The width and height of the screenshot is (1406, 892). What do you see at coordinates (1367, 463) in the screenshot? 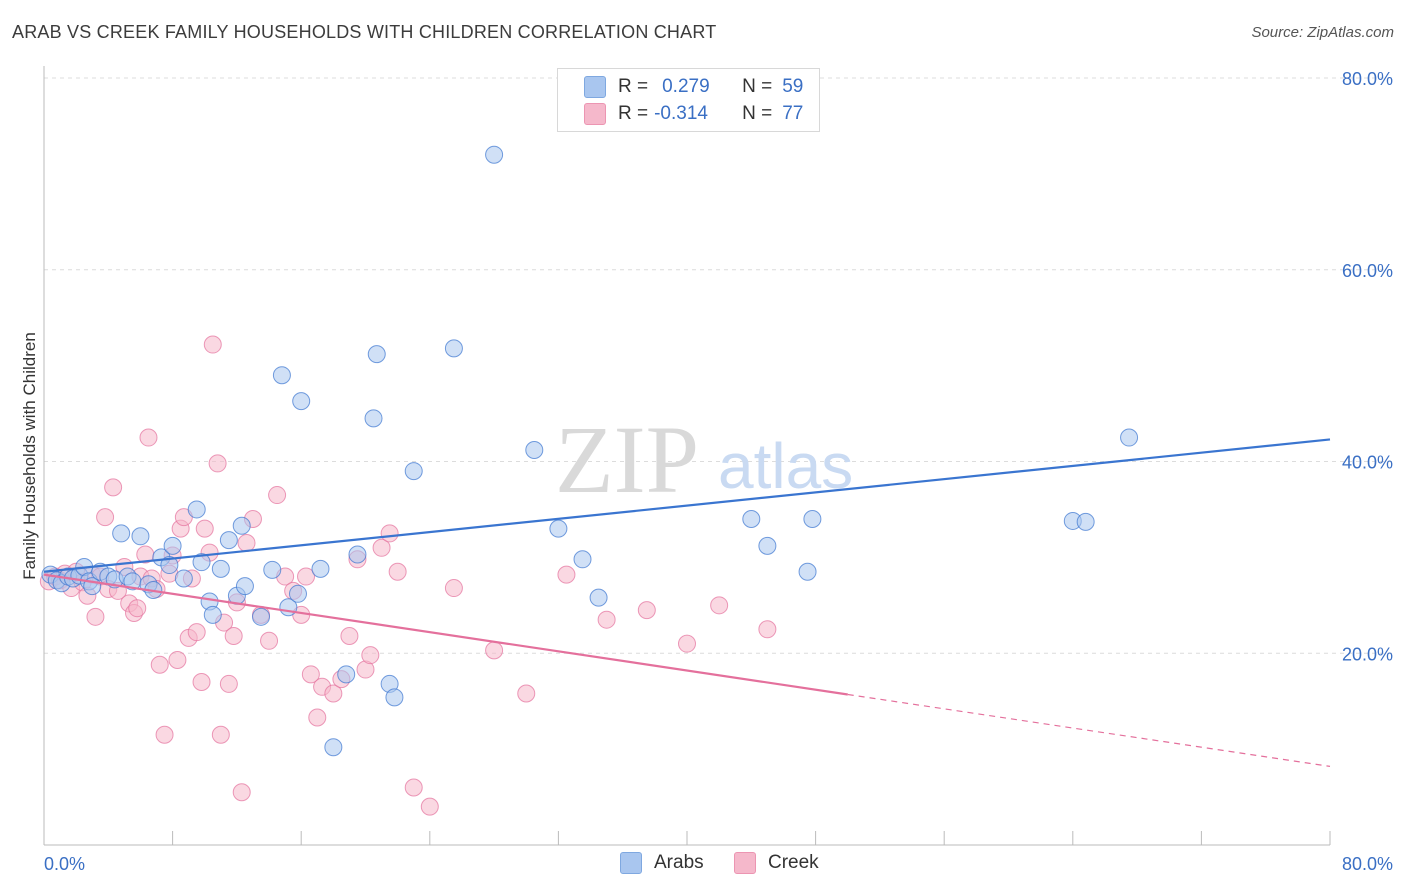
I see `y-tick-label: 40.0%` at bounding box center [1367, 463].